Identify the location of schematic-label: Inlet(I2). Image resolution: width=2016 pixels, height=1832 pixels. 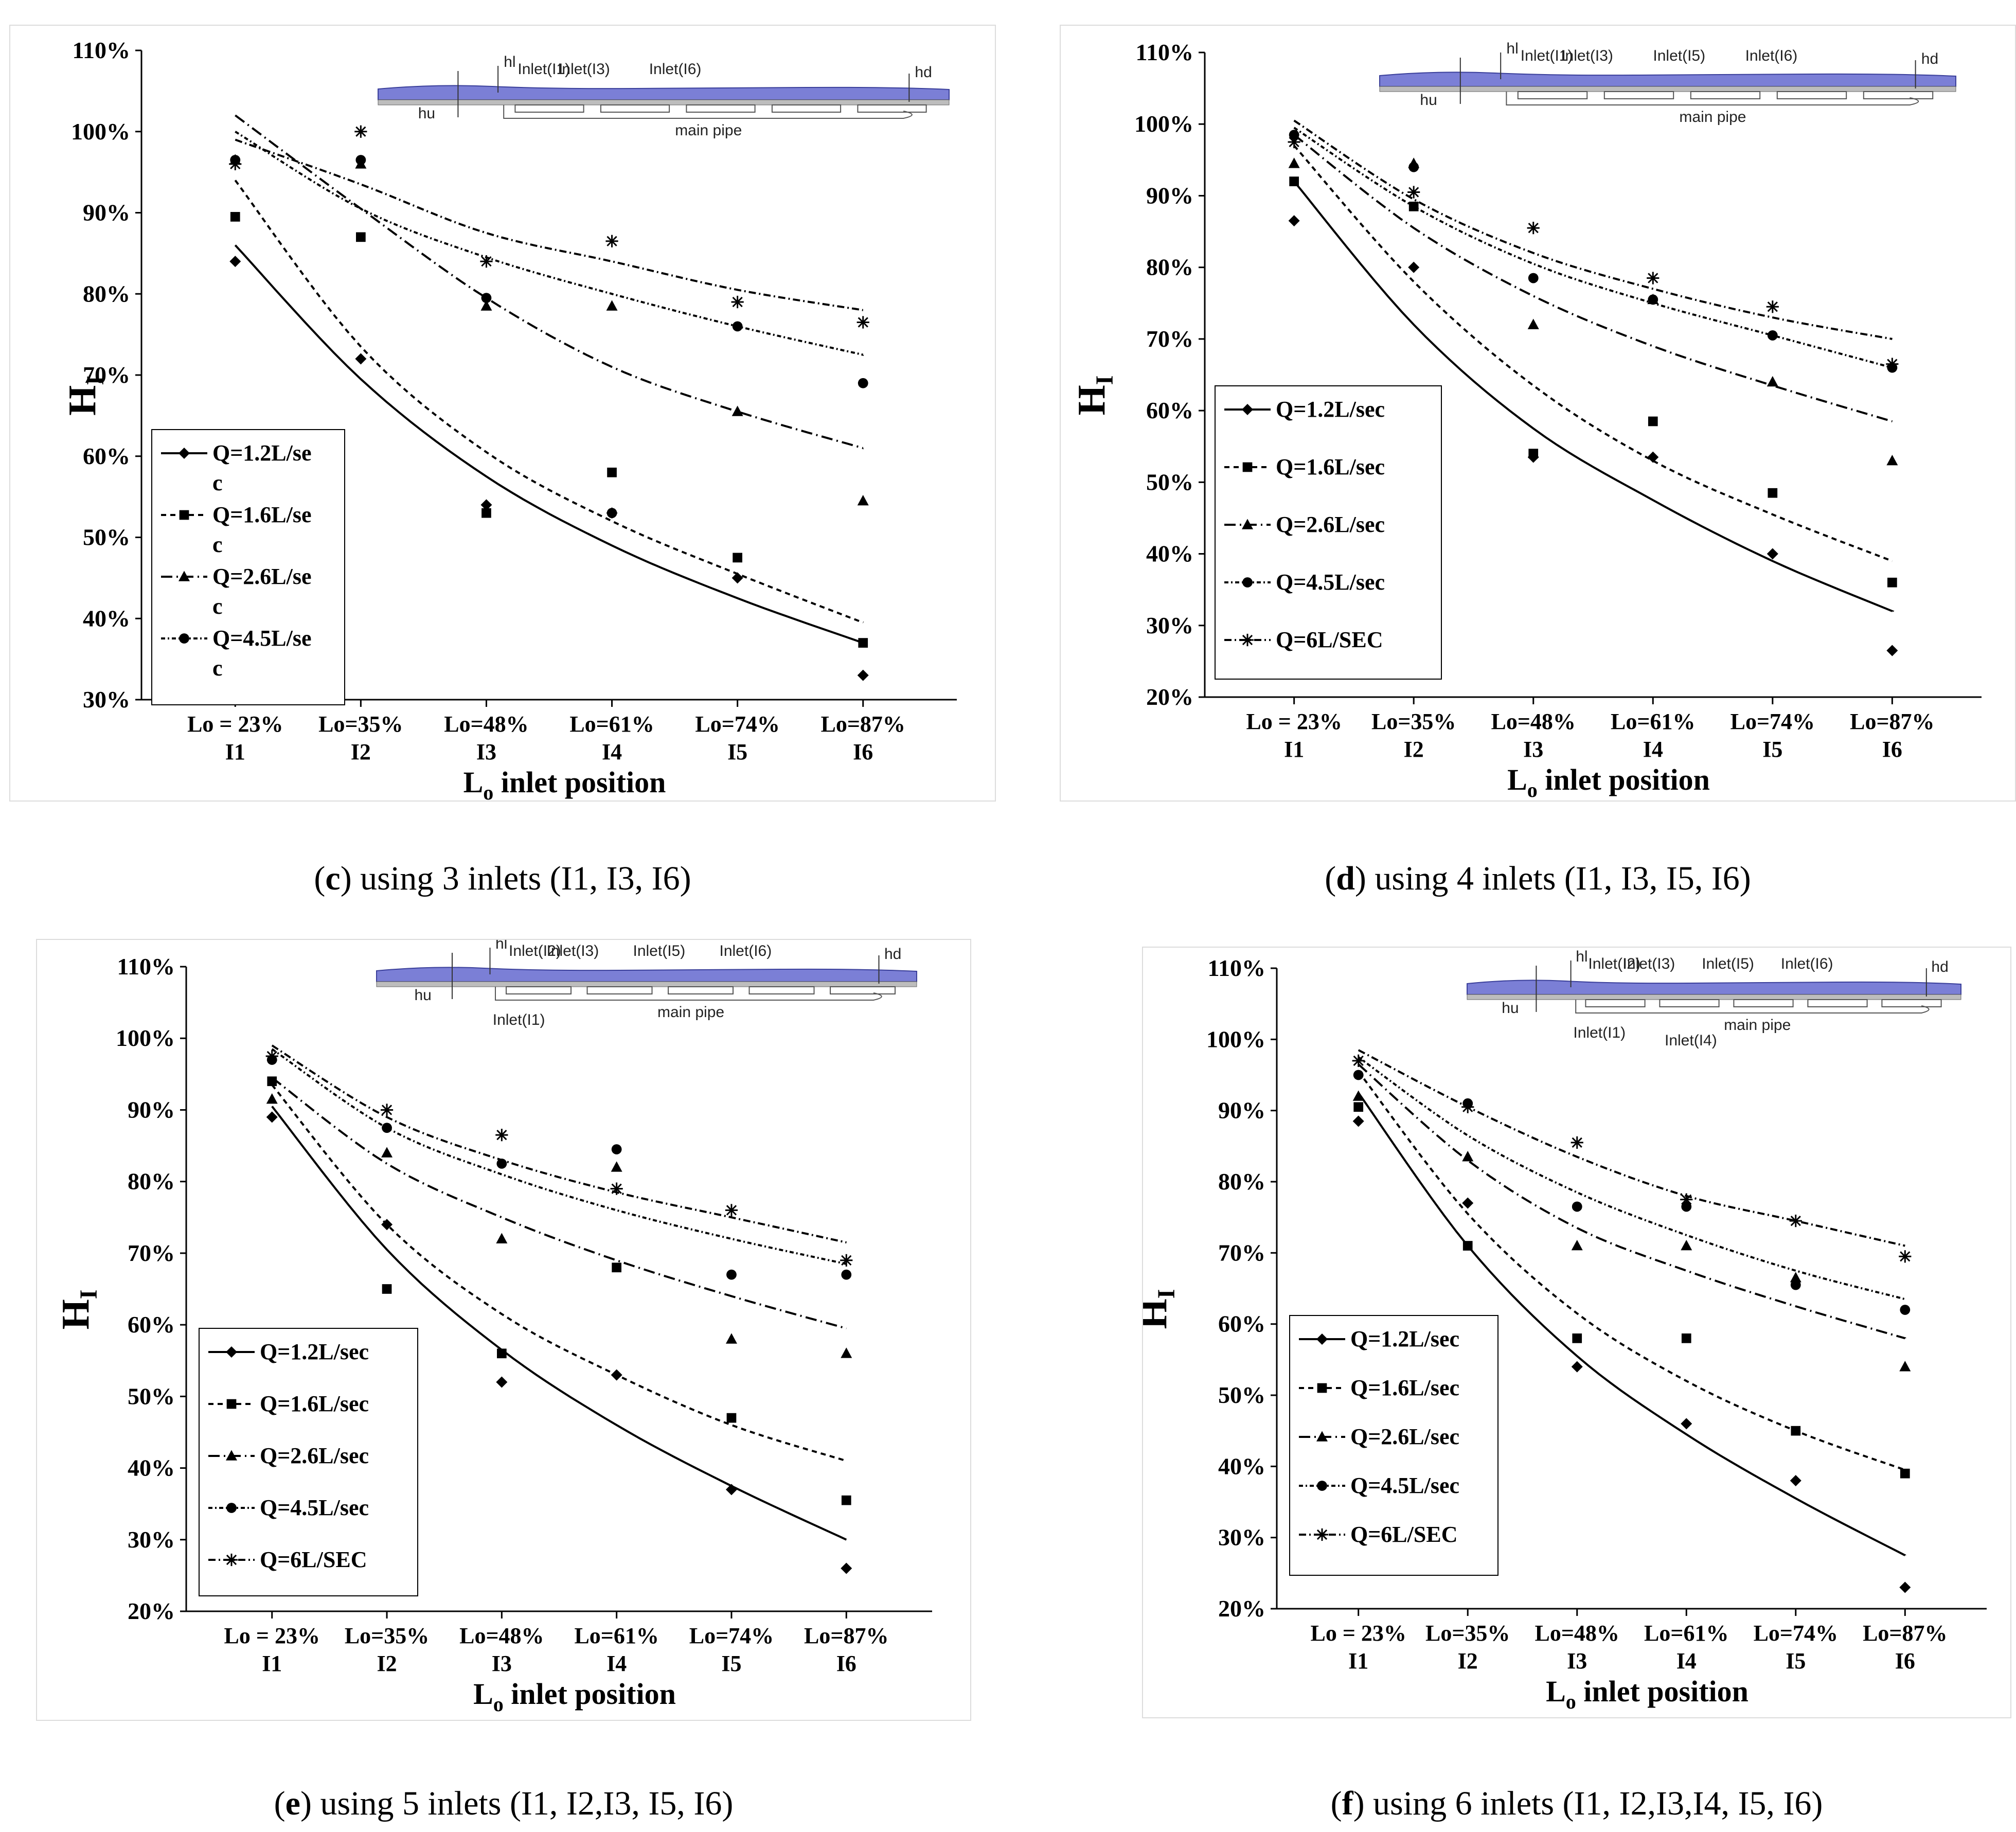
(535, 950).